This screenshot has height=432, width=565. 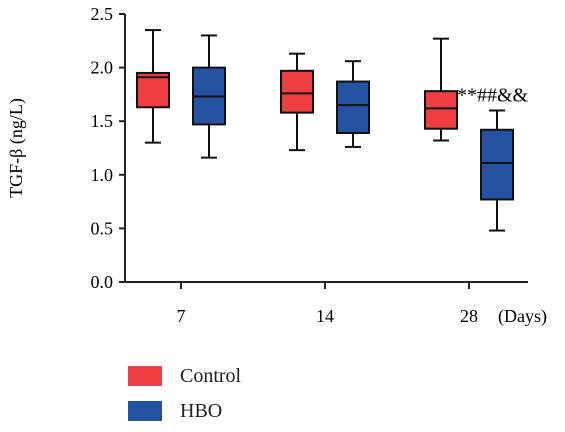 What do you see at coordinates (102, 228) in the screenshot?
I see `y-tick-label: 0.5` at bounding box center [102, 228].